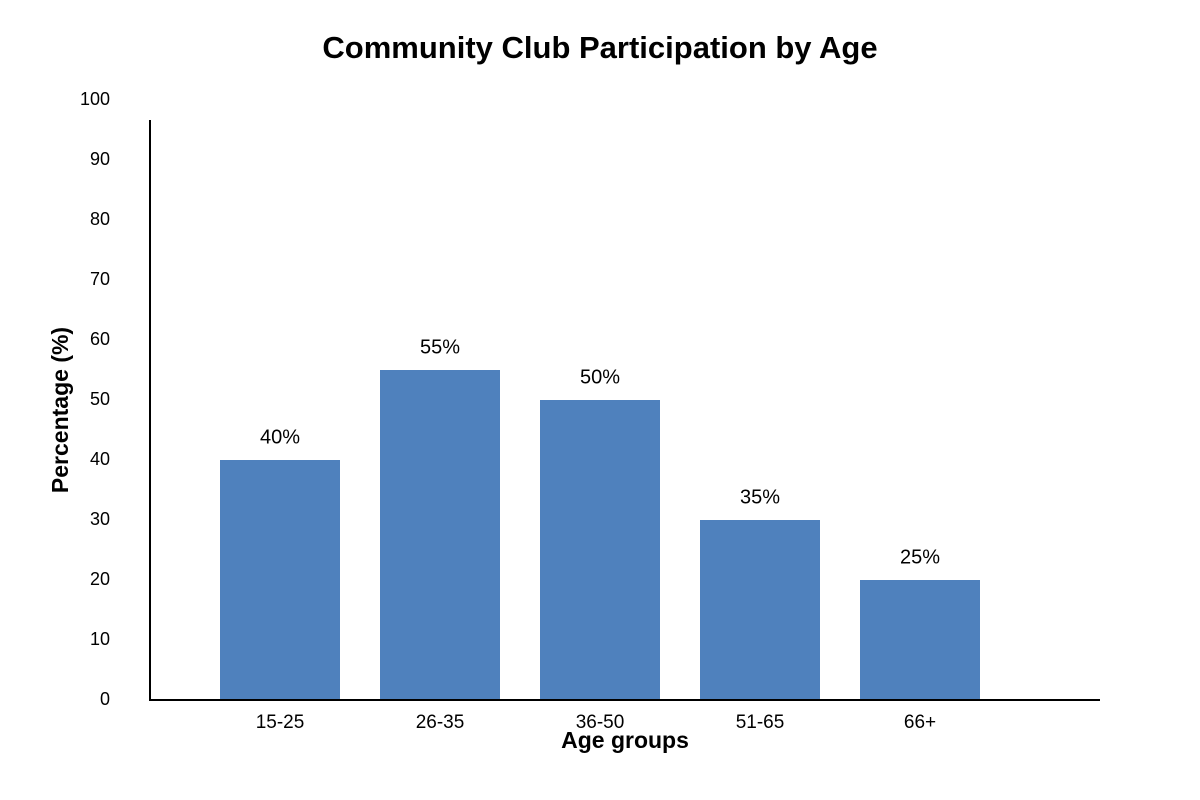  What do you see at coordinates (625, 740) in the screenshot?
I see `x-axis-label: Age groups` at bounding box center [625, 740].